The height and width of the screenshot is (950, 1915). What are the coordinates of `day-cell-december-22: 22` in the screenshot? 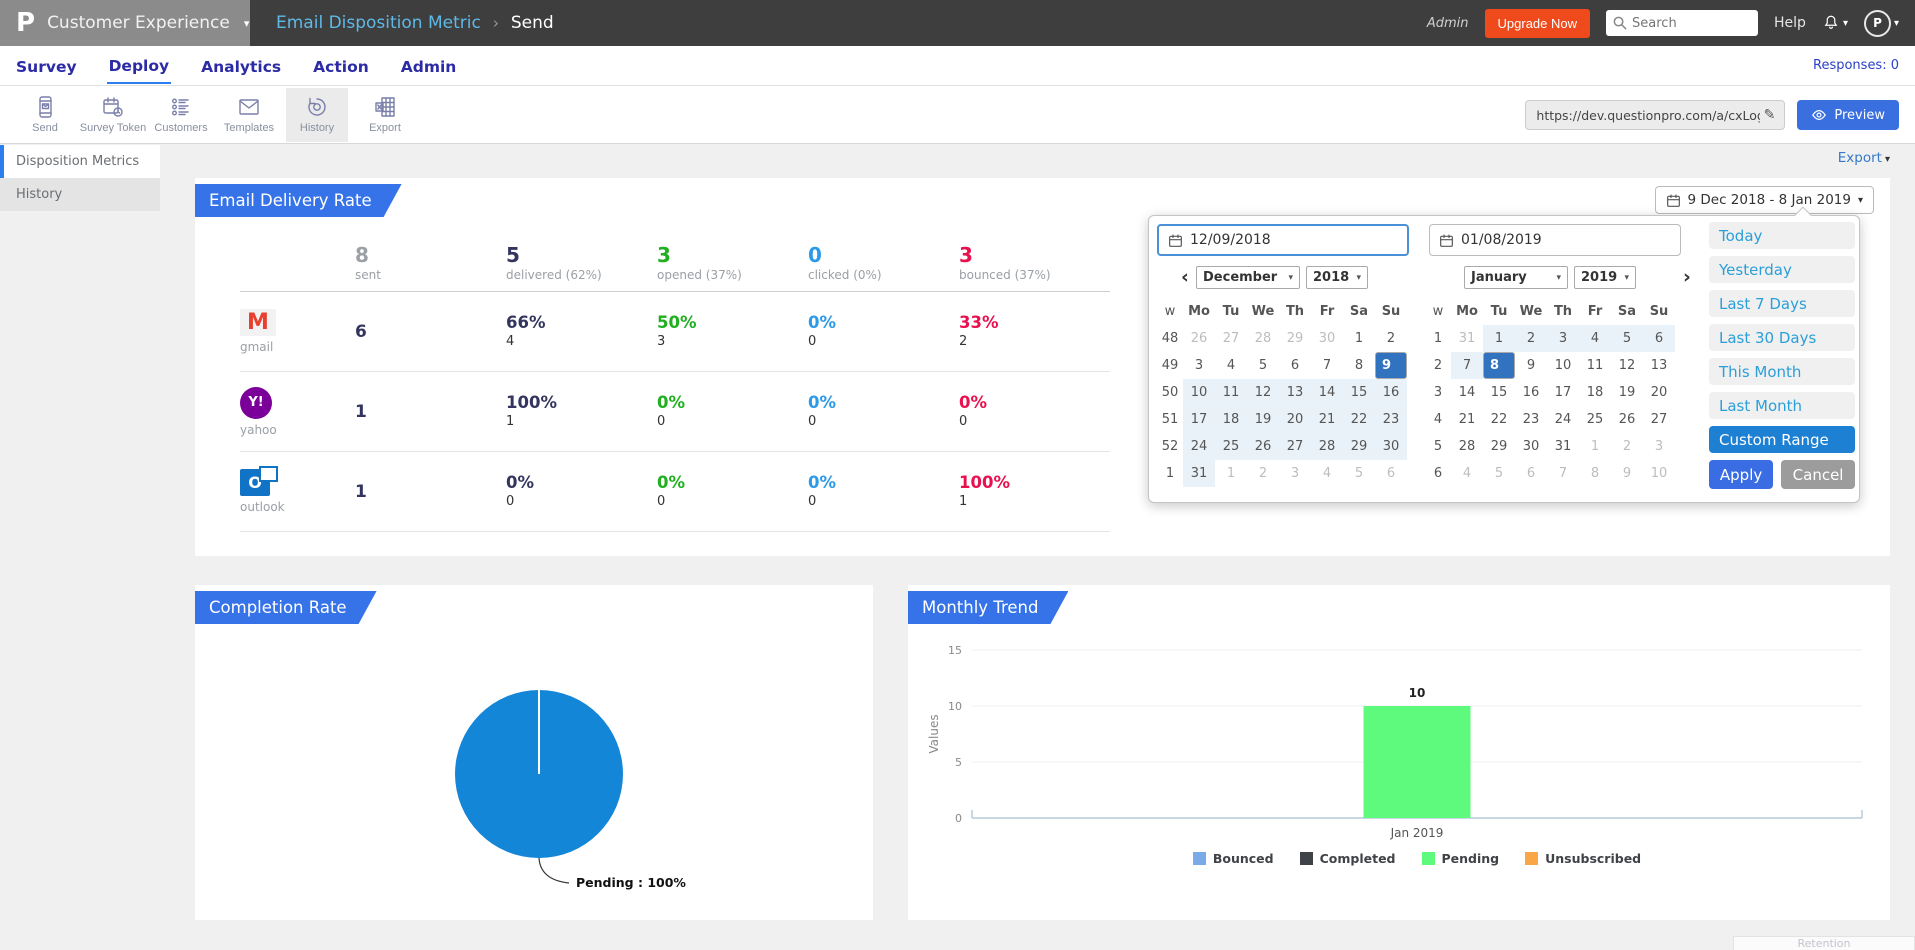 It's located at (1359, 419).